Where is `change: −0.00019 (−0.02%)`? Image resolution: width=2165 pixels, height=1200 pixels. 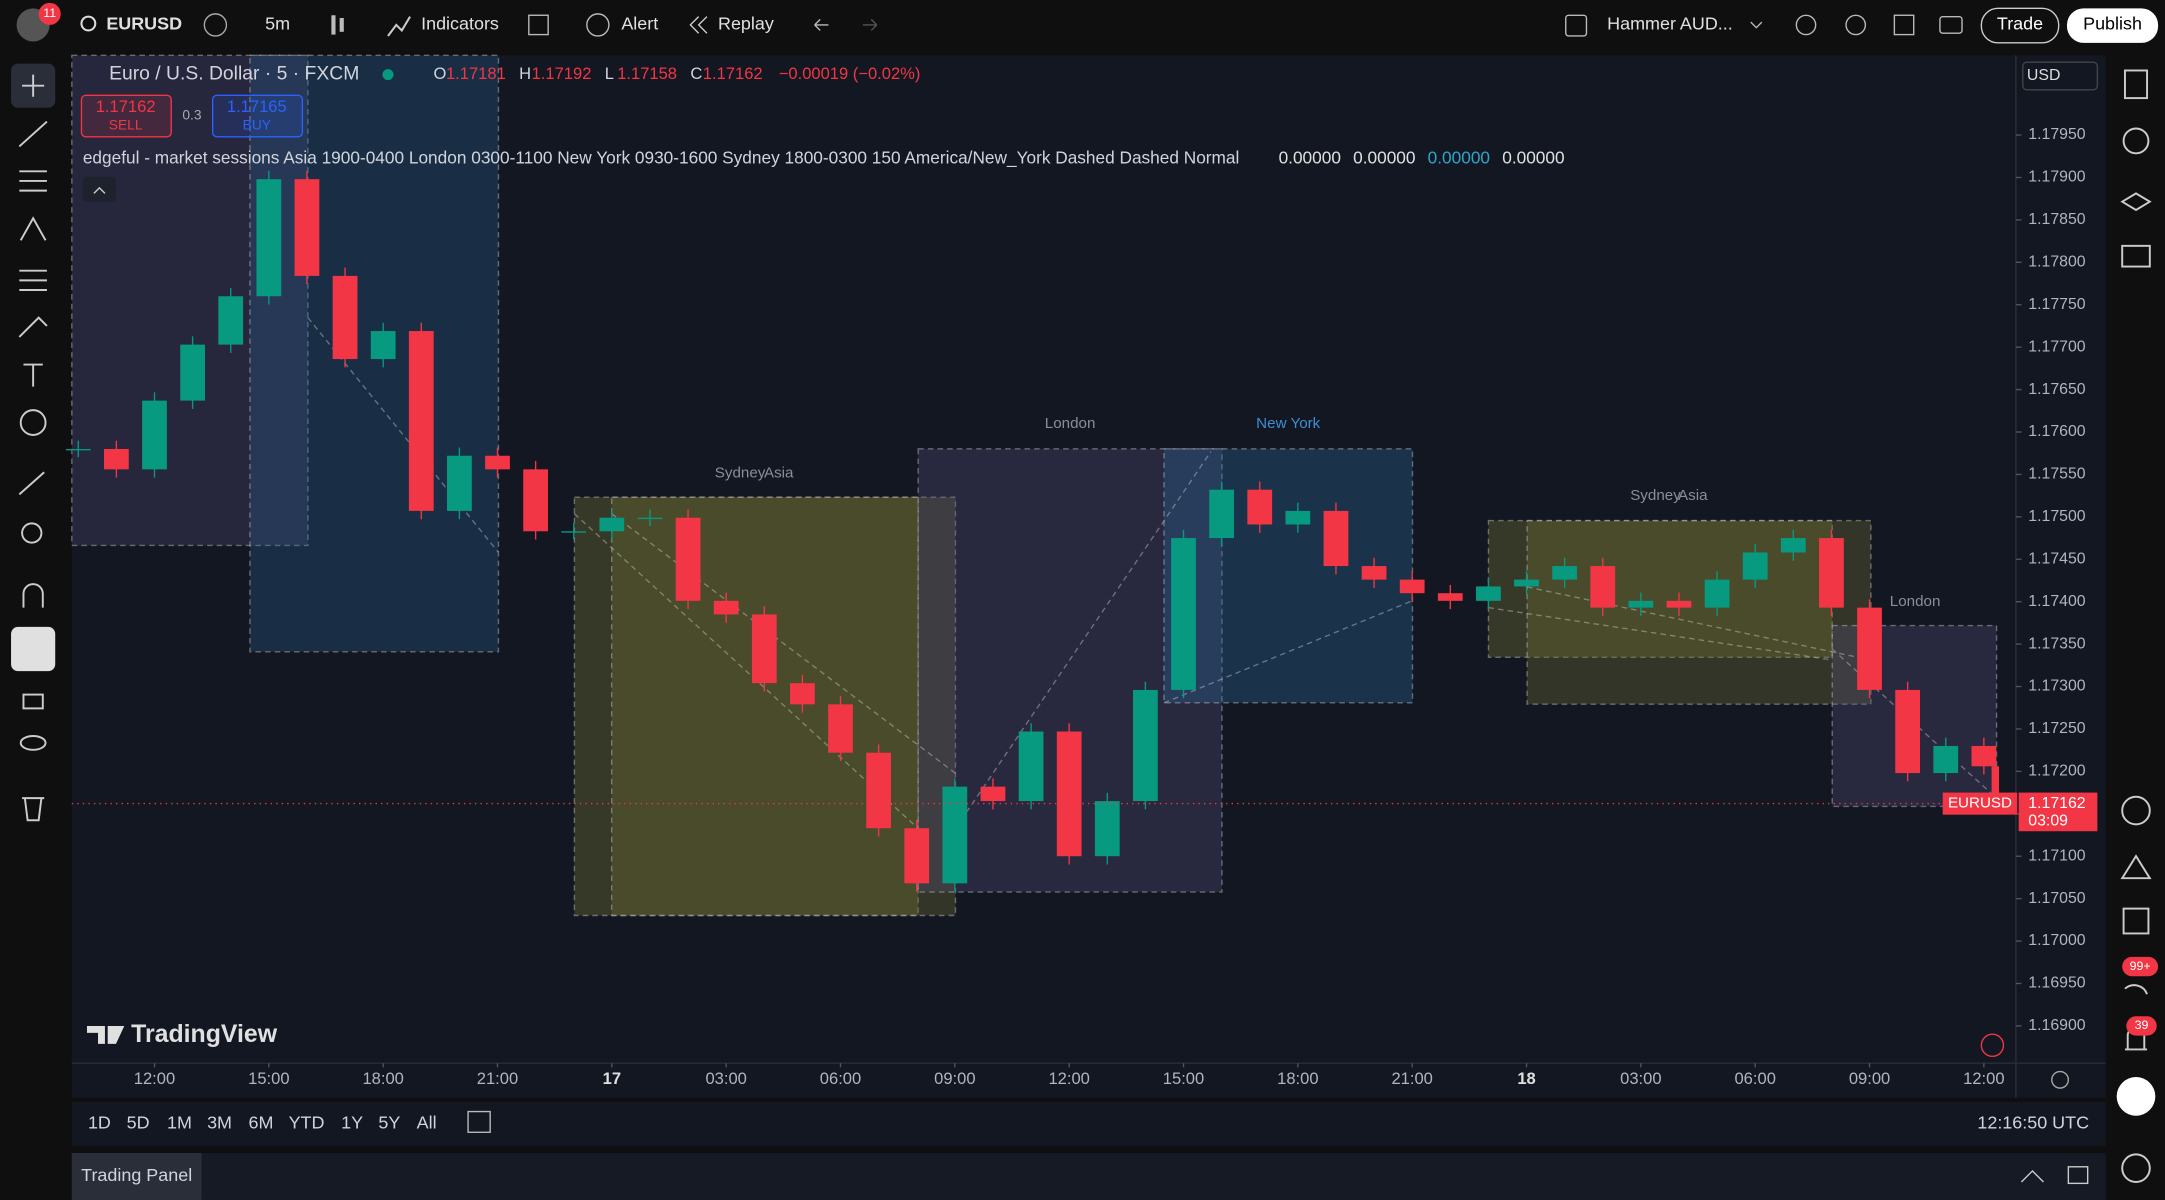
change: −0.00019 (−0.02%) is located at coordinates (850, 73).